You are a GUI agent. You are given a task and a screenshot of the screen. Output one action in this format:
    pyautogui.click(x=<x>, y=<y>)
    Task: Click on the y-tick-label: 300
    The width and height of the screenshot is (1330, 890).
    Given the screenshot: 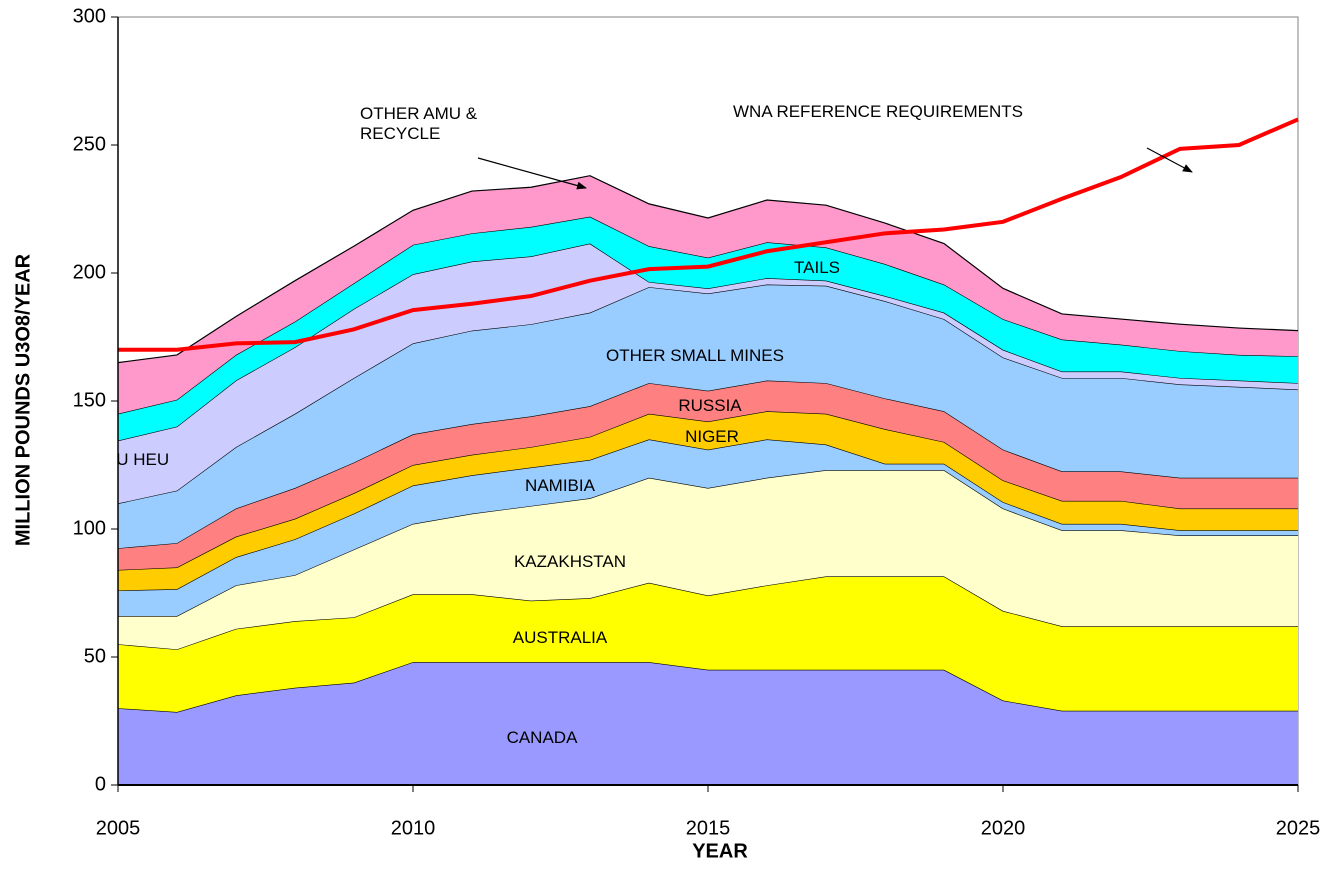 What is the action you would take?
    pyautogui.click(x=89, y=16)
    